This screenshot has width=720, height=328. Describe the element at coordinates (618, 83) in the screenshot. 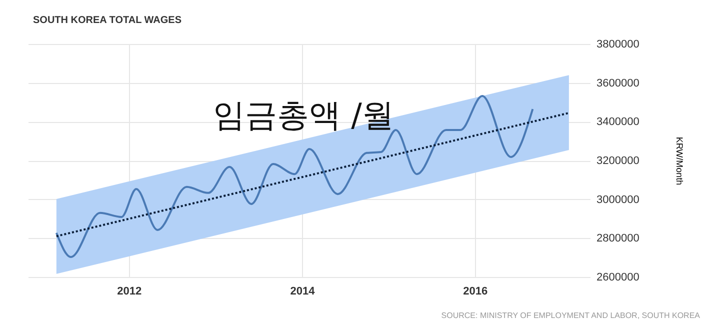

I see `y-tick-label: 3600000` at that location.